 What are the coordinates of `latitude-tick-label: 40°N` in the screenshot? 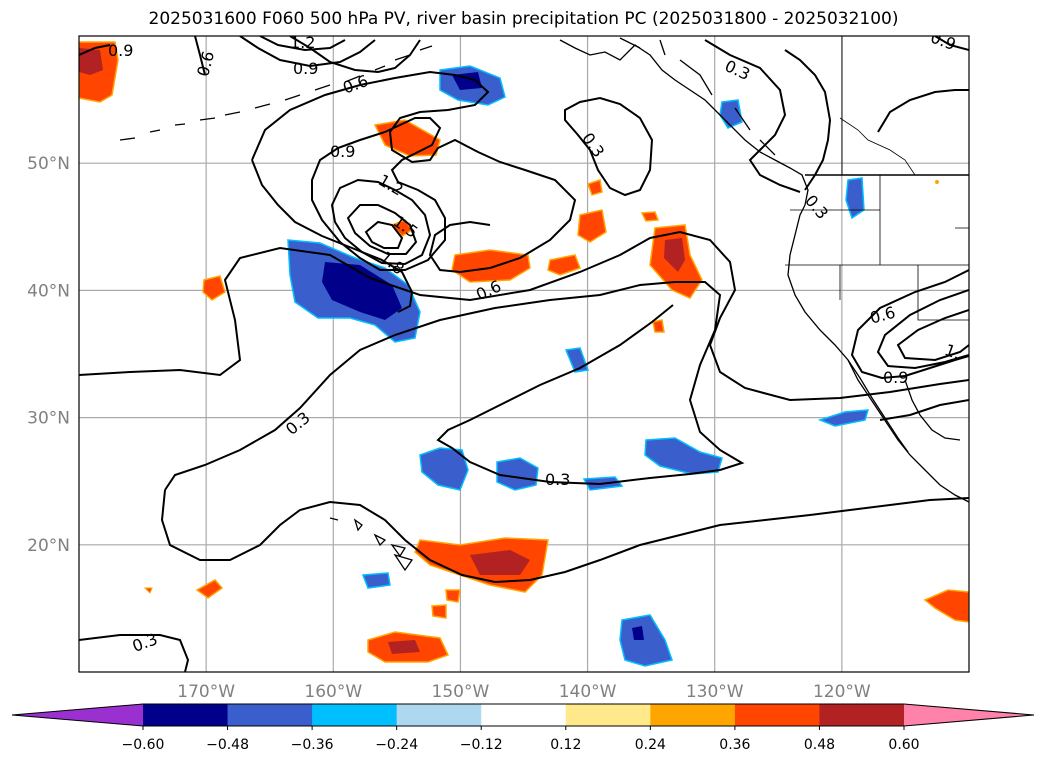 It's located at (48, 291).